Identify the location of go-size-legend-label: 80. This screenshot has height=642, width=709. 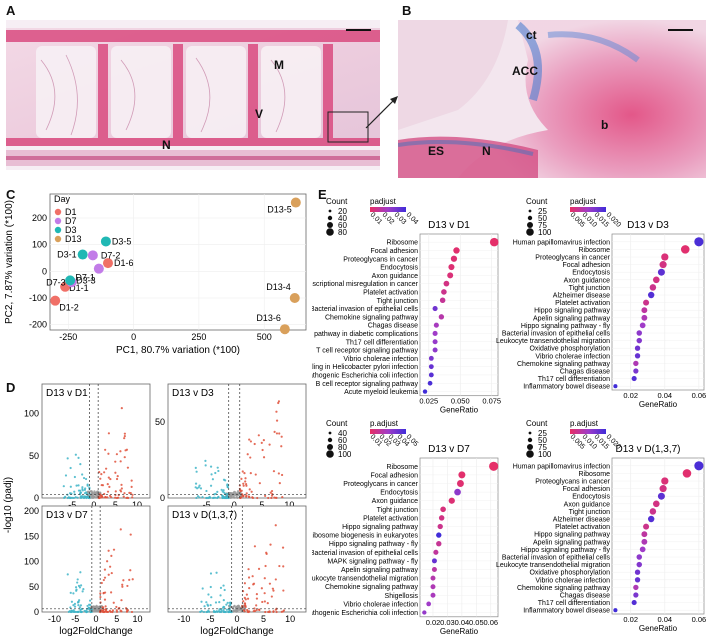
(342, 232).